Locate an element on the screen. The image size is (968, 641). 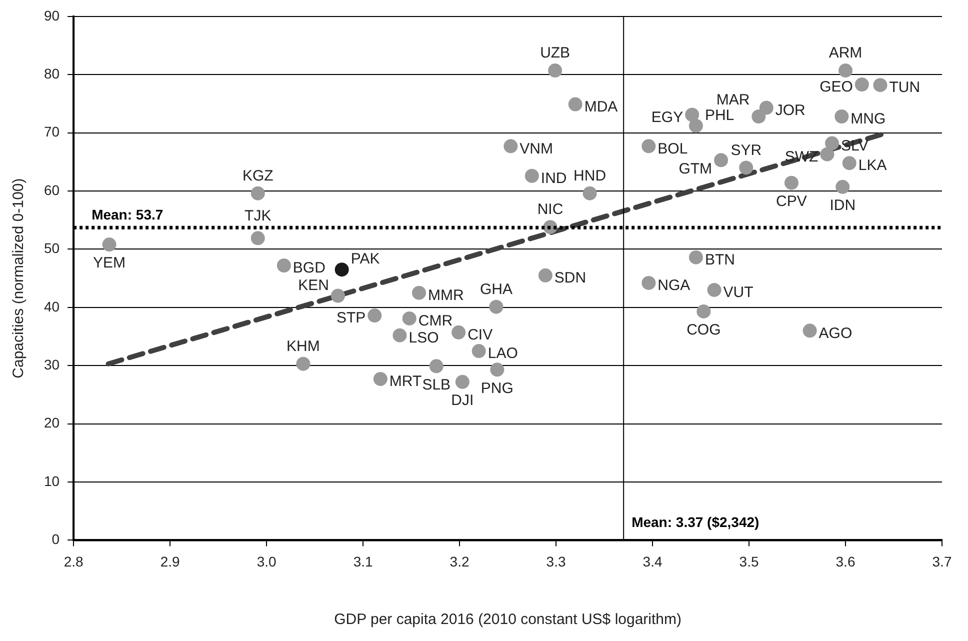
annotation: NIC is located at coordinates (550, 209).